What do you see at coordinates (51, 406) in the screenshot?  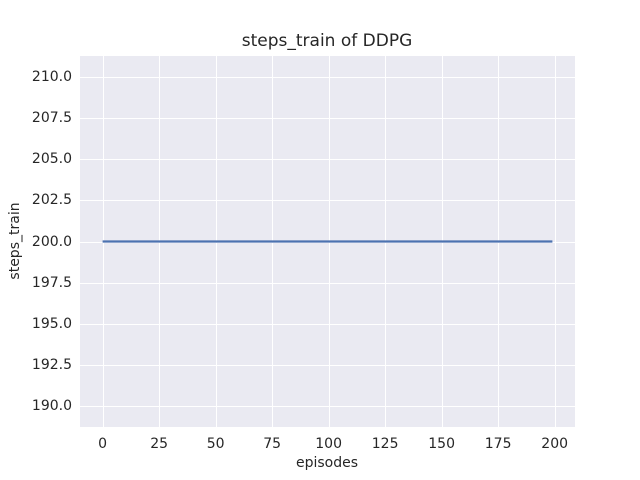 I see `y-tick-label: 190.0` at bounding box center [51, 406].